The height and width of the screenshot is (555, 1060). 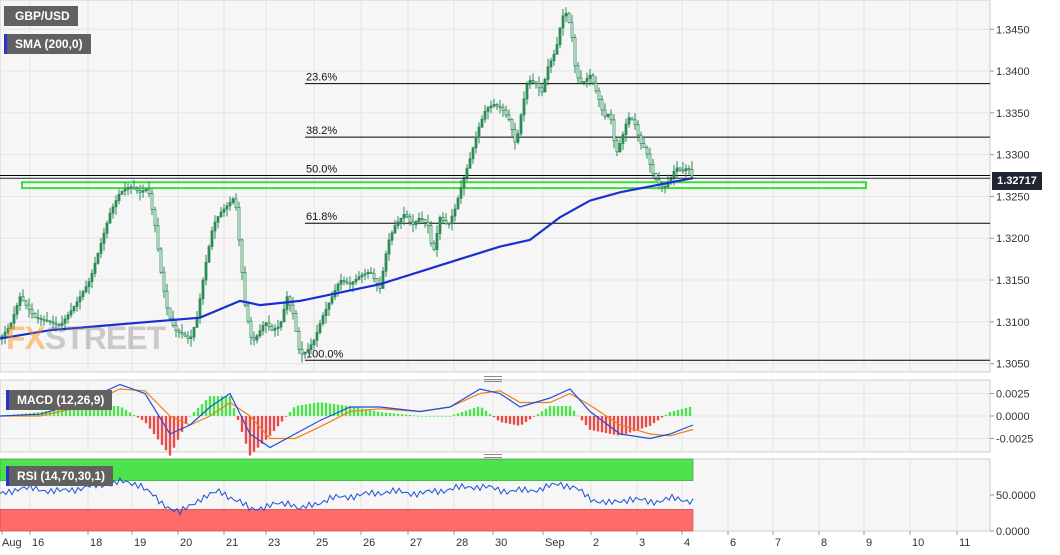 I want to click on time-axis-label: 19, so click(x=140, y=543).